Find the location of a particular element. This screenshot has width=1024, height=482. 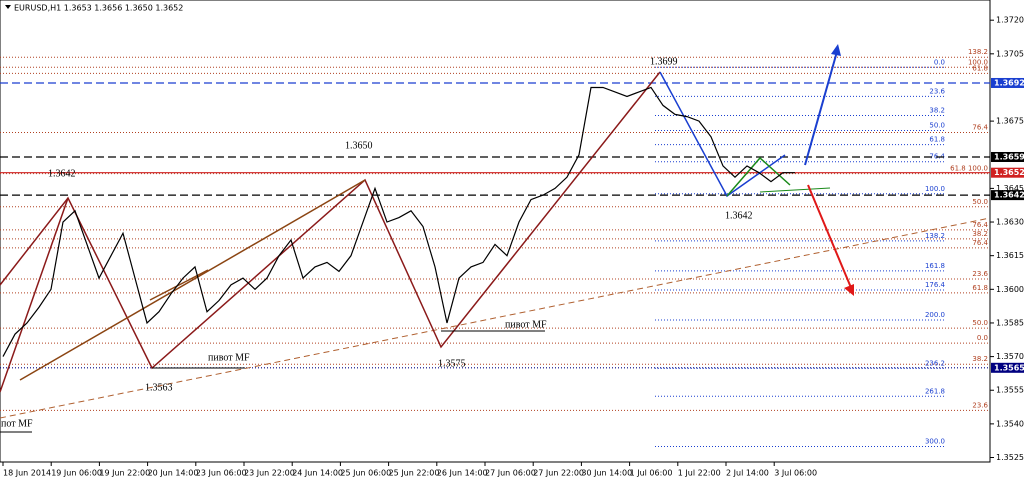

x-tick-label: 1 Jul 22:00 is located at coordinates (699, 473).